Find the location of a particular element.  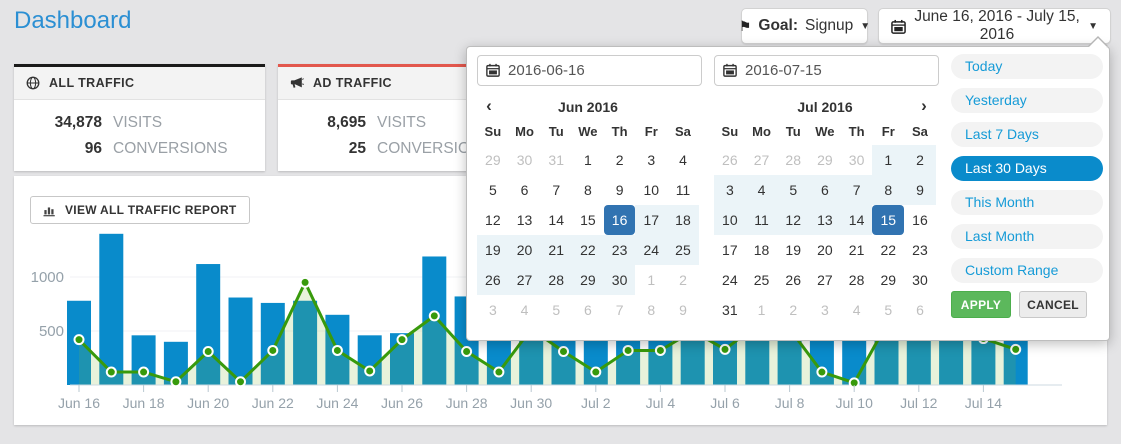

day-cell-selected: 16 is located at coordinates (619, 220).